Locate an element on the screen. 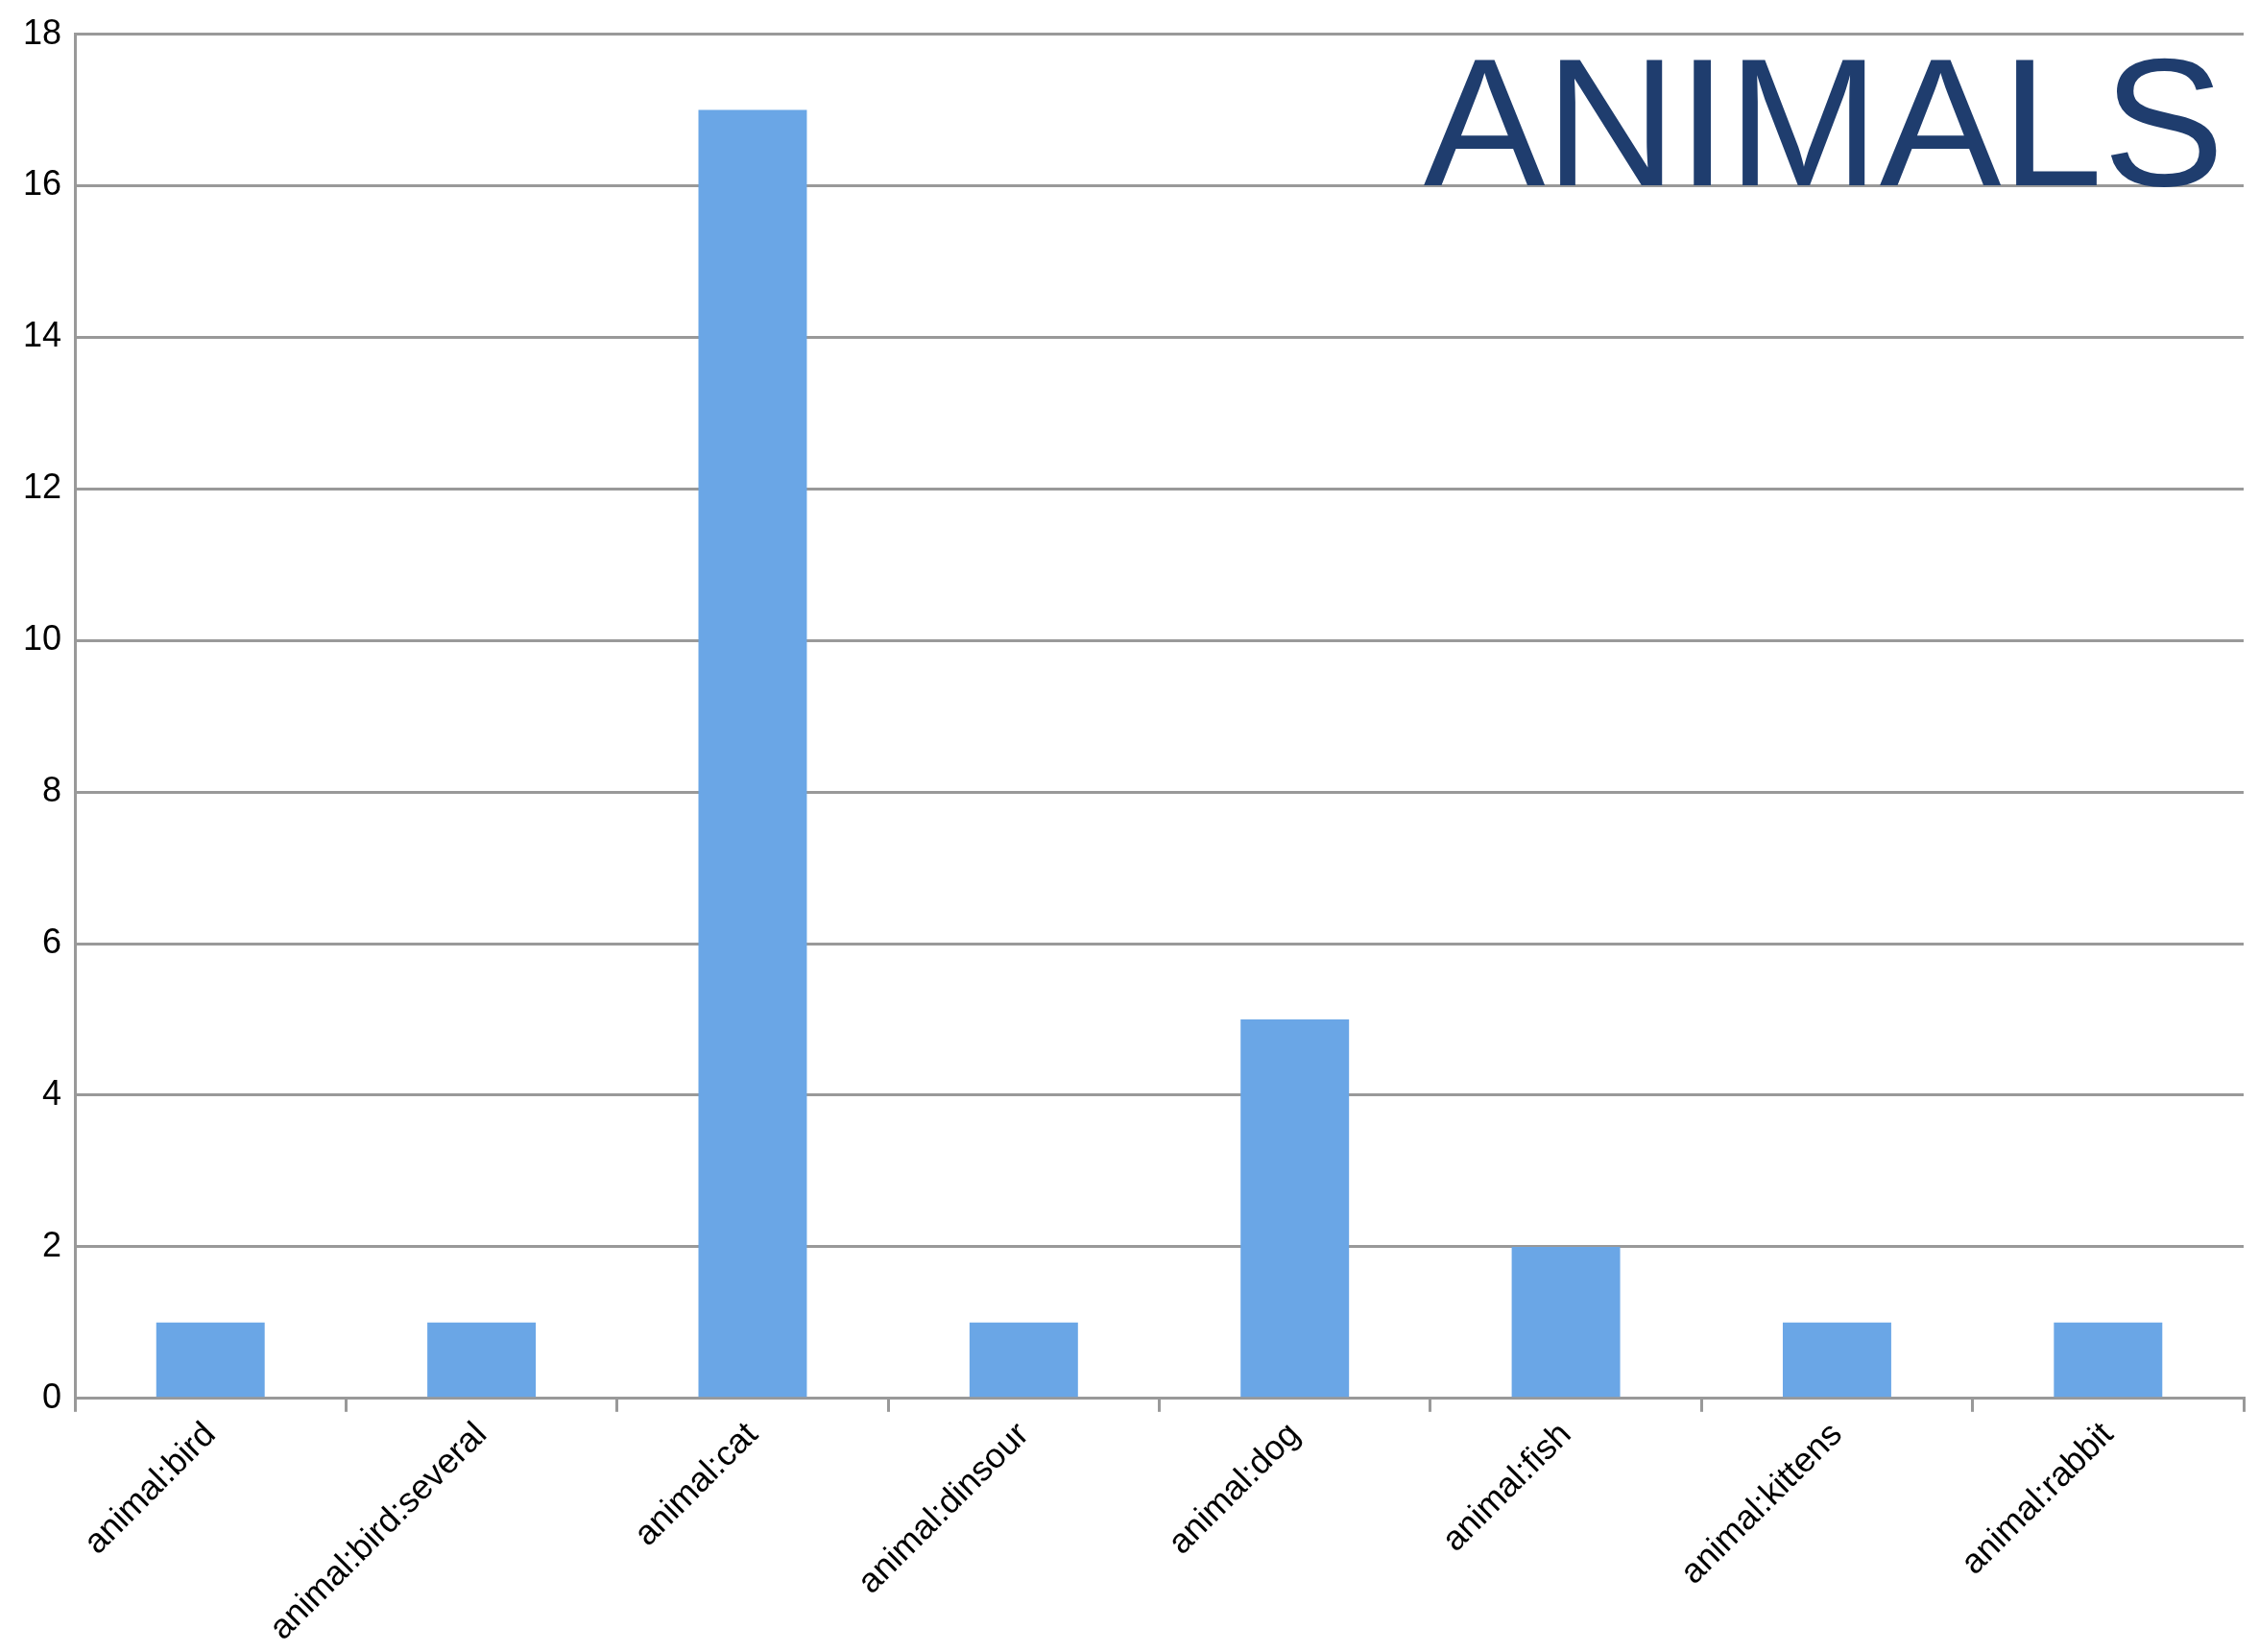  y-tick-label: 6 is located at coordinates (52, 941).